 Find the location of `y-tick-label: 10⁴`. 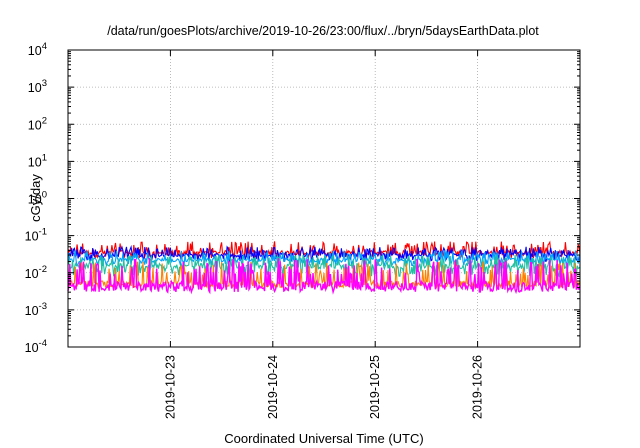

y-tick-label: 10⁴ is located at coordinates (37, 49).